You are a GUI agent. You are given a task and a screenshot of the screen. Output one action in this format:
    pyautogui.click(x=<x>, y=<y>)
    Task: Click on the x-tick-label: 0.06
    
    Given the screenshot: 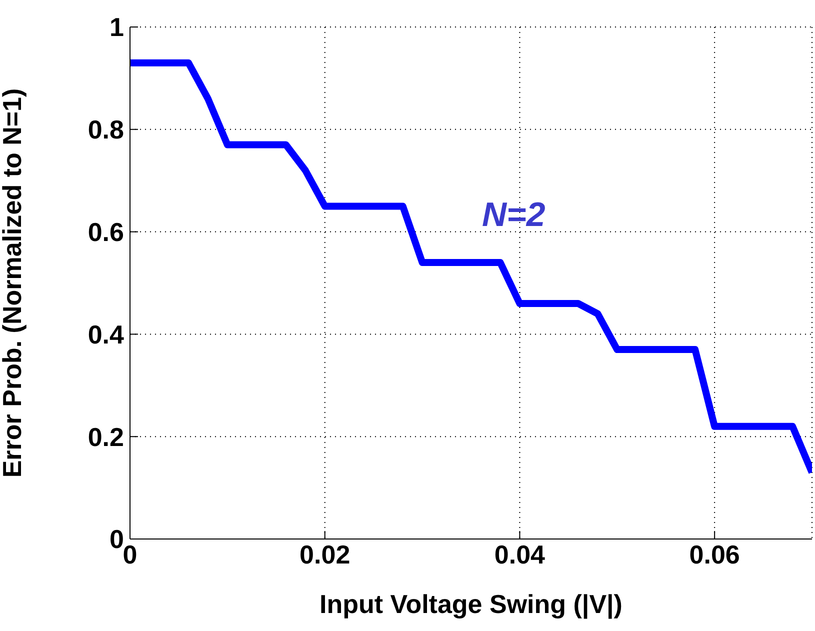 What is the action you would take?
    pyautogui.click(x=714, y=554)
    